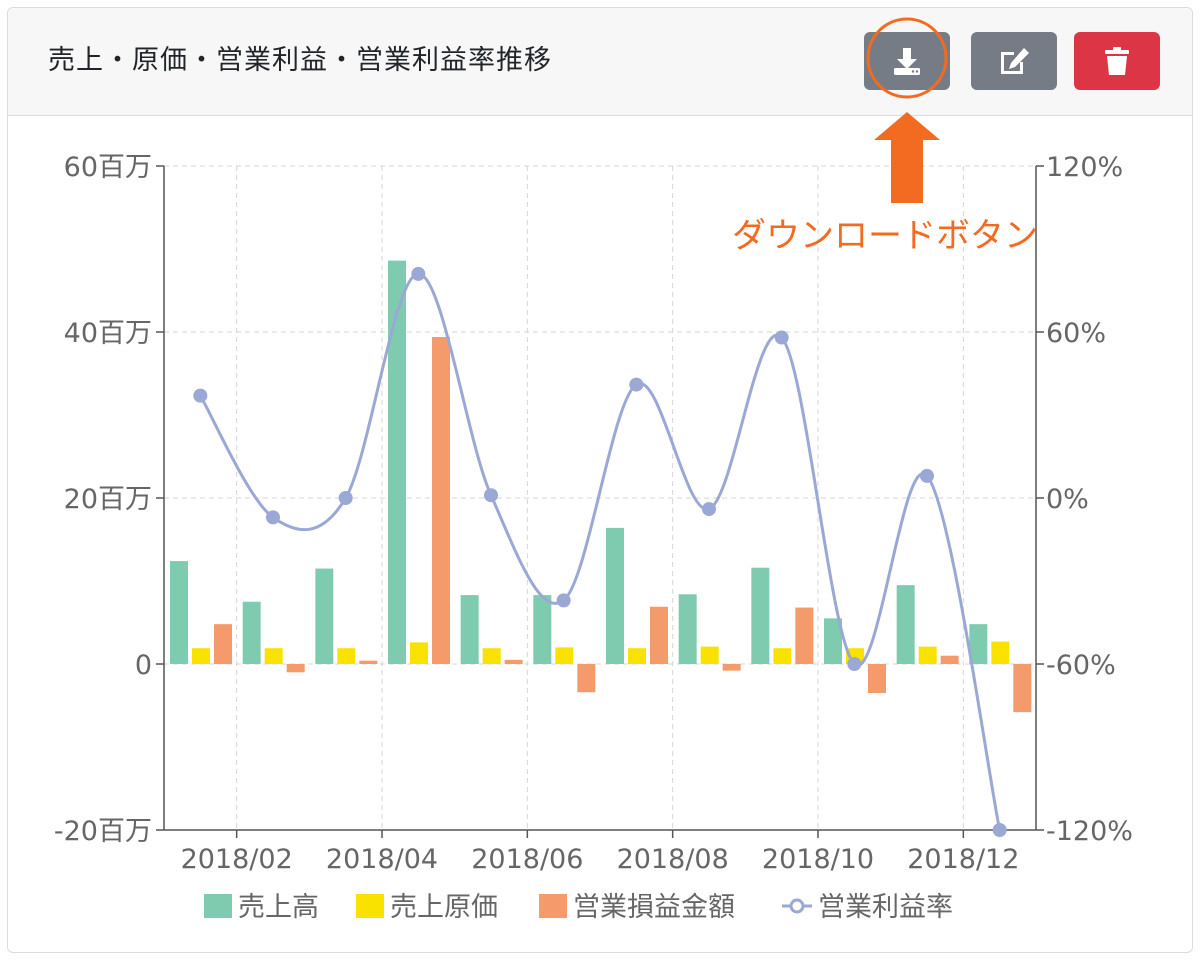  What do you see at coordinates (382, 859) in the screenshot?
I see `x-tick-label: 2018/04` at bounding box center [382, 859].